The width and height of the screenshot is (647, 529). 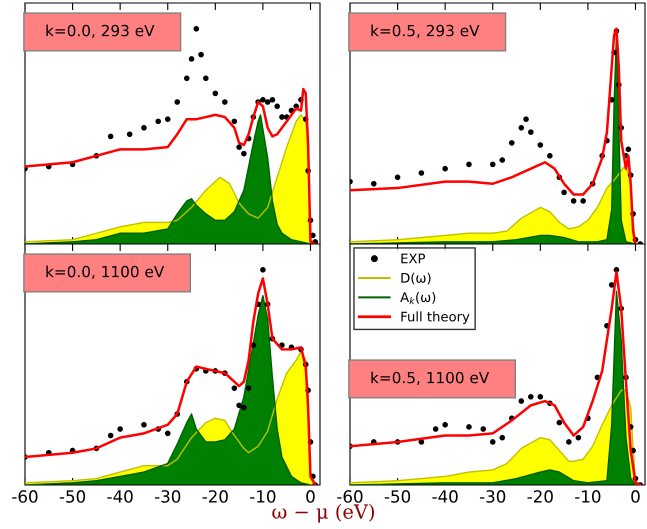 What do you see at coordinates (435, 317) in the screenshot?
I see `legend-label: Full theory` at bounding box center [435, 317].